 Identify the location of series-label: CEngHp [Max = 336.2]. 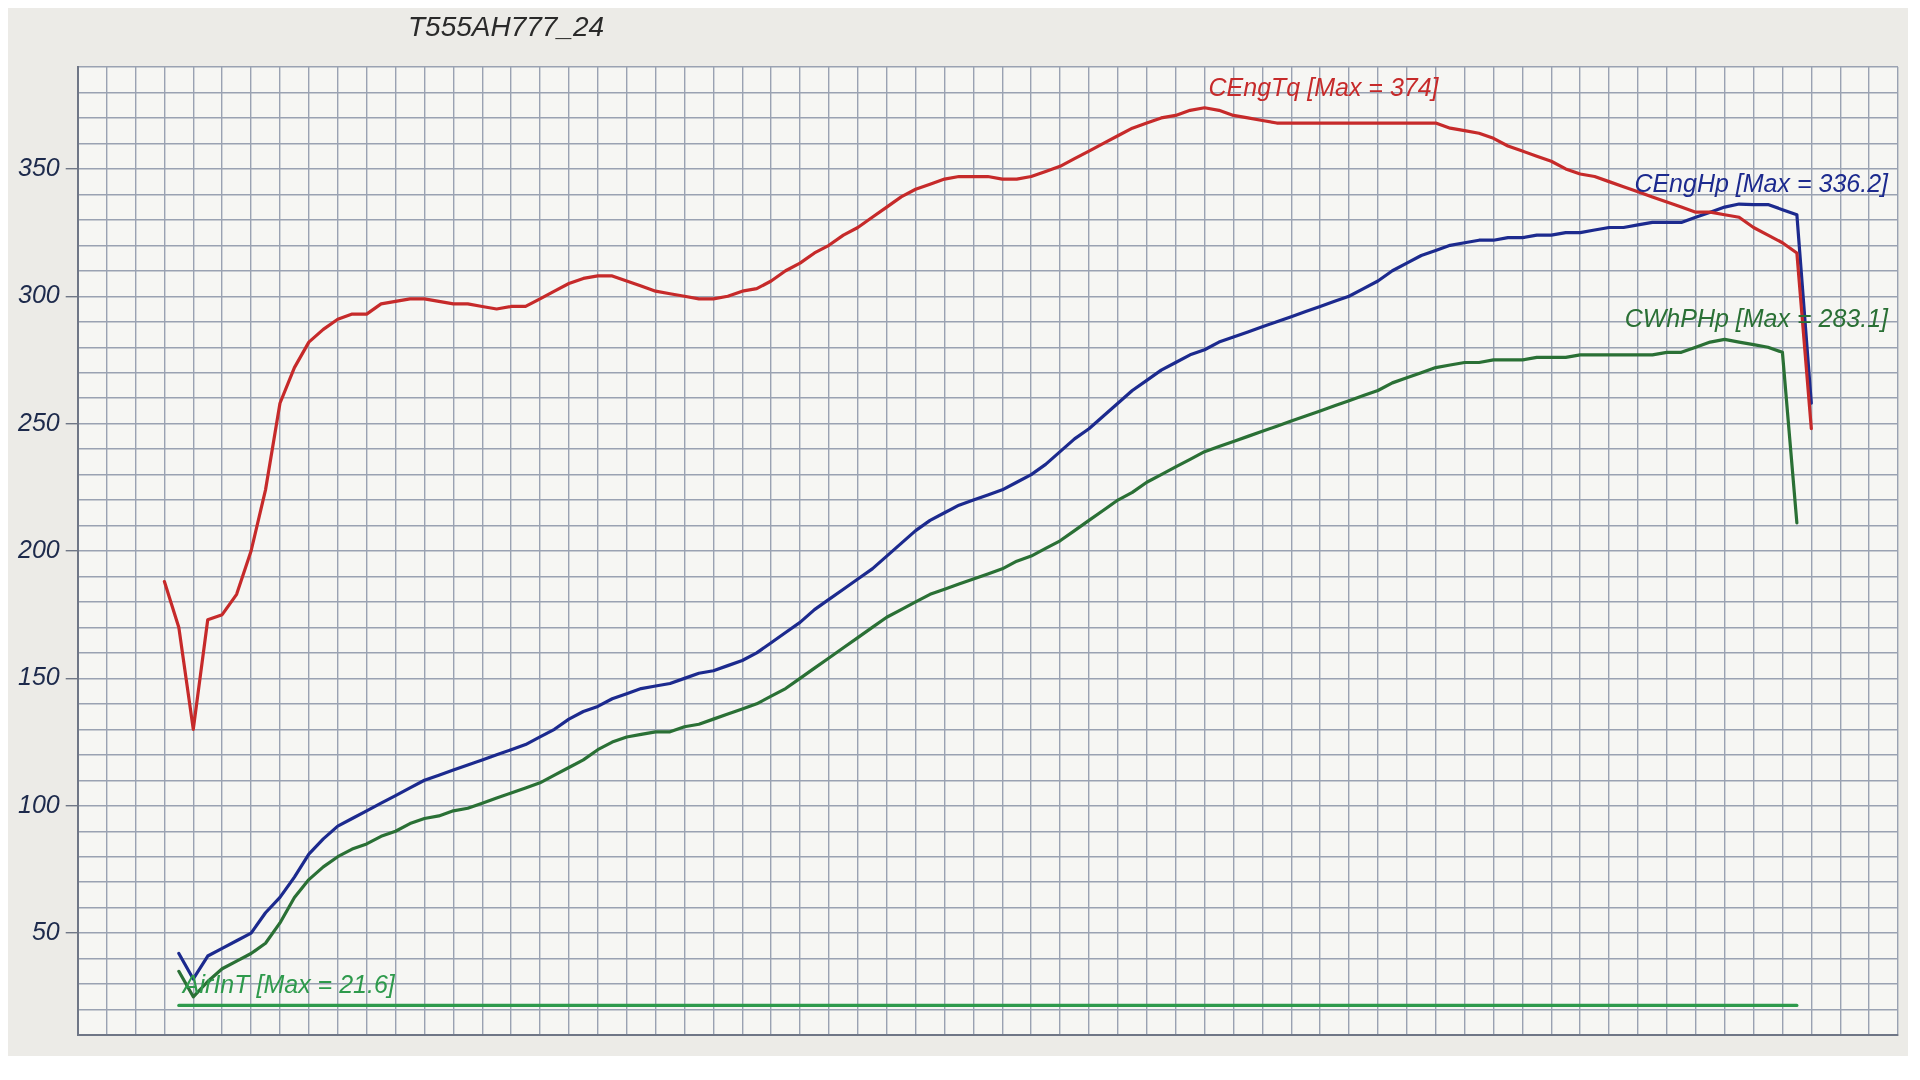
(1762, 183).